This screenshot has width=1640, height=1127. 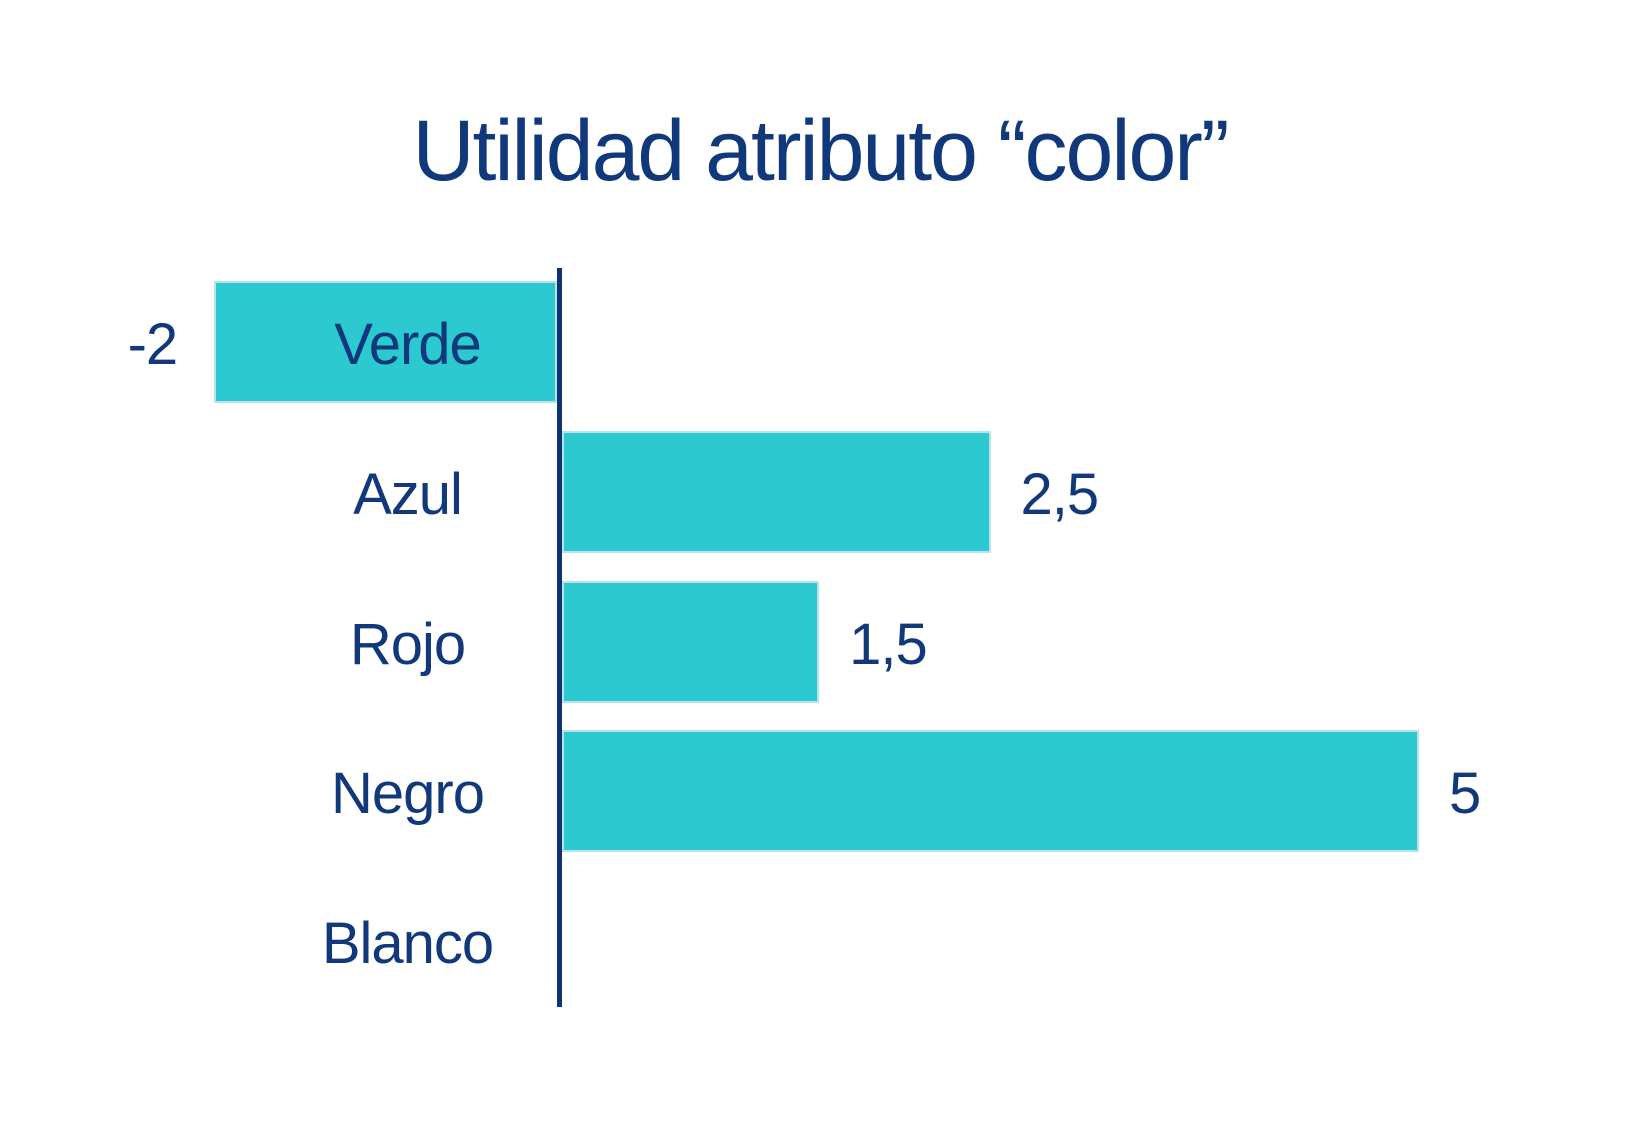 What do you see at coordinates (408, 344) in the screenshot?
I see `category-label-verde: Verde` at bounding box center [408, 344].